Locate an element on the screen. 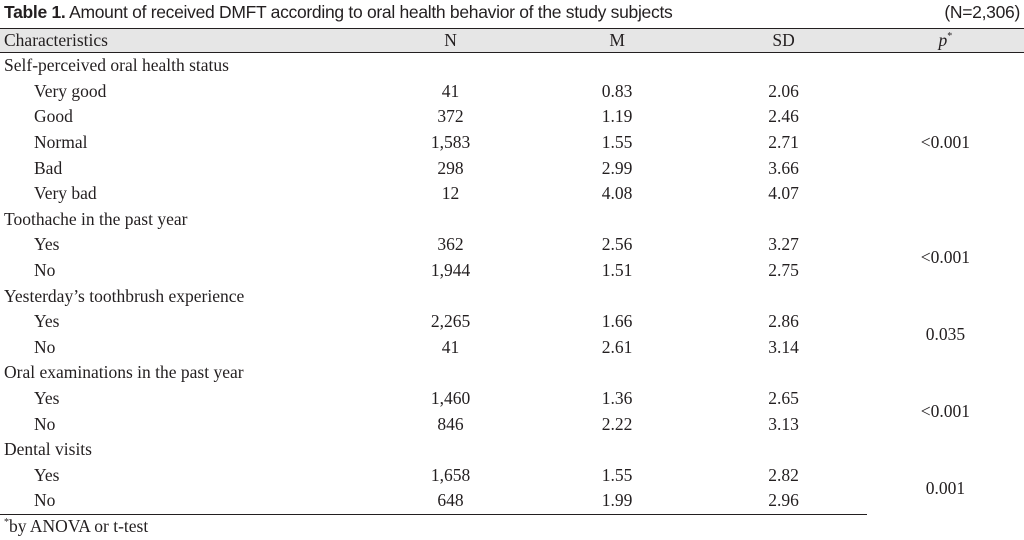  sample-size: (N=2,306) is located at coordinates (982, 12).